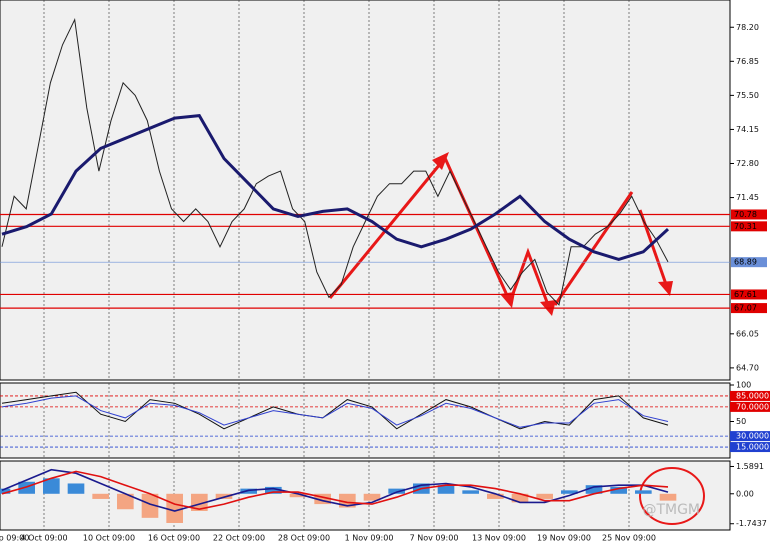 The image size is (770, 545). Describe the element at coordinates (745, 493) in the screenshot. I see `y-tick-label: 0.00` at that location.